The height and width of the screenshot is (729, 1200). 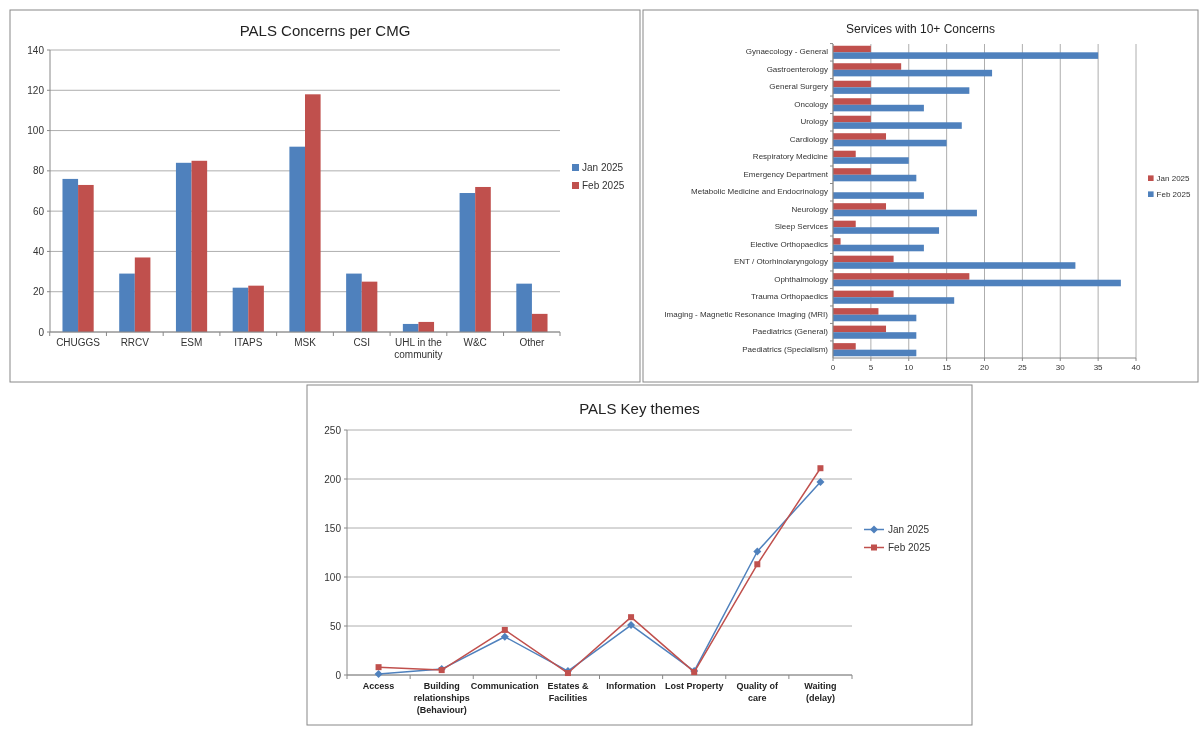 What do you see at coordinates (871, 367) in the screenshot?
I see `x-tick-label: 5` at bounding box center [871, 367].